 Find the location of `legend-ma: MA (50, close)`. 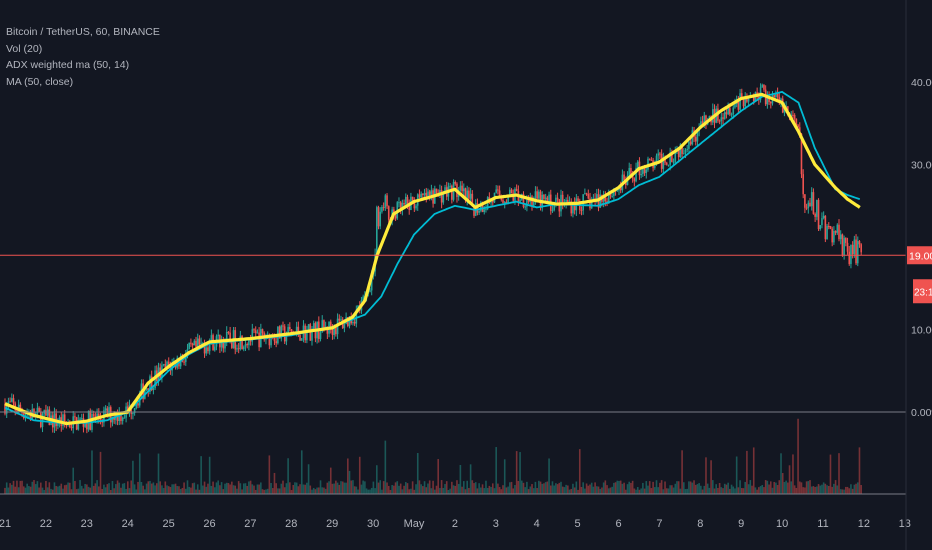

legend-ma: MA (50, close) is located at coordinates (40, 81).